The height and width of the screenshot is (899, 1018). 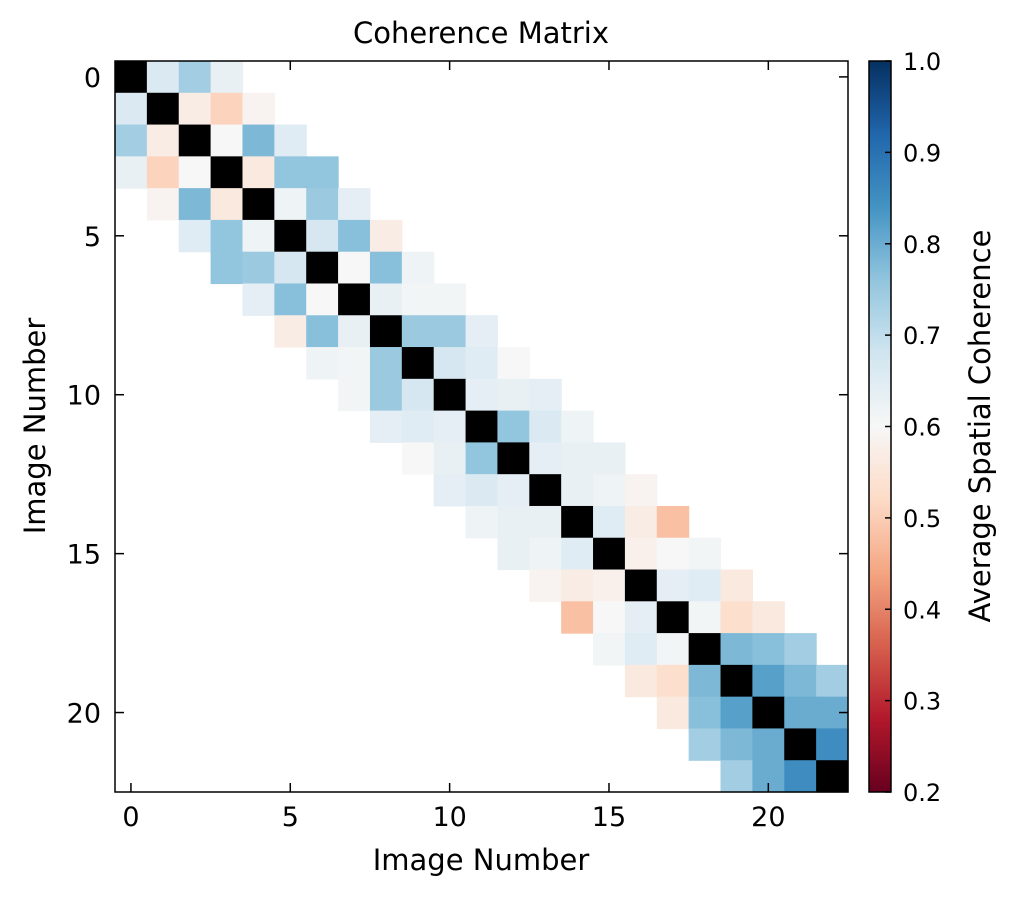 What do you see at coordinates (922, 610) in the screenshot?
I see `colorbar-tick-label: 0.4` at bounding box center [922, 610].